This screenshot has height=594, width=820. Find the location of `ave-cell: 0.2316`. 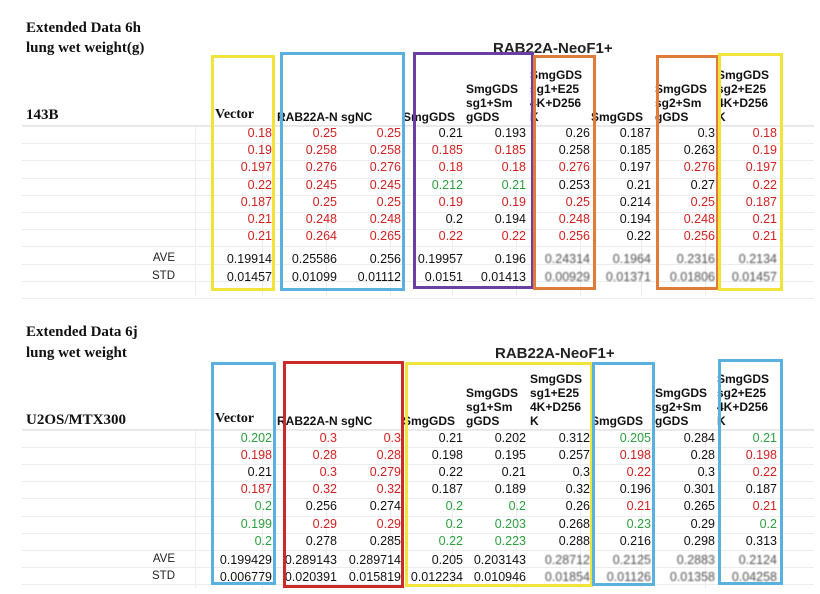

ave-cell: 0.2316 is located at coordinates (695, 259).